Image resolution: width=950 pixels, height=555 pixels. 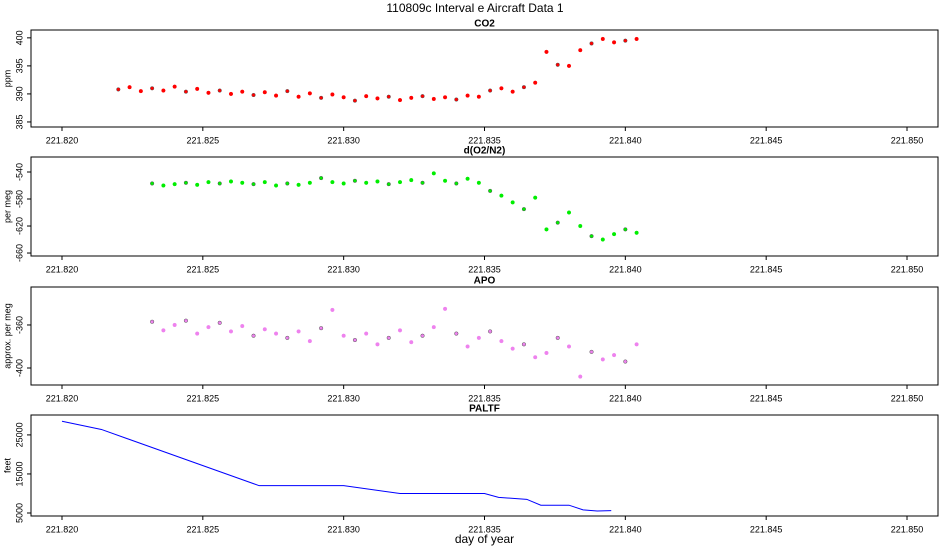 What do you see at coordinates (19, 434) in the screenshot?
I see `y-tick-label: 25000` at bounding box center [19, 434].